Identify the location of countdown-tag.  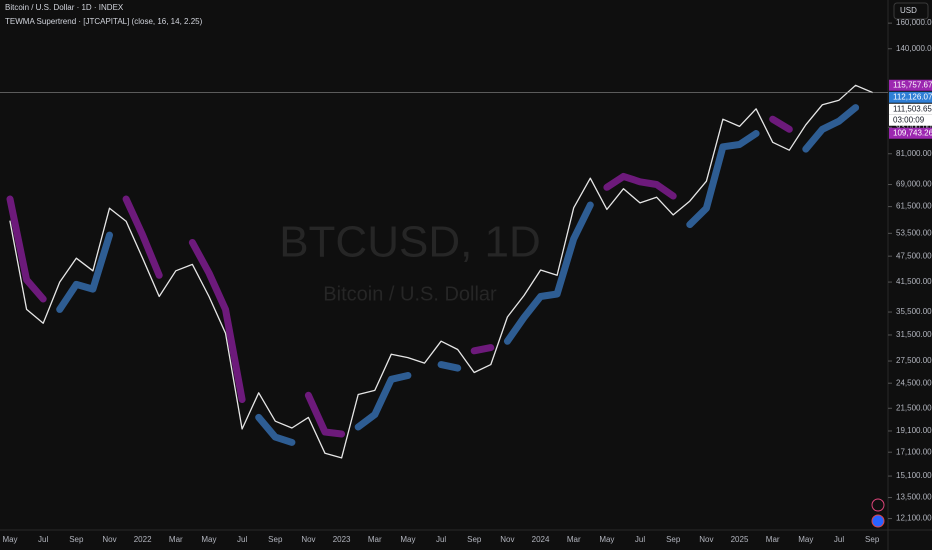
(910, 120).